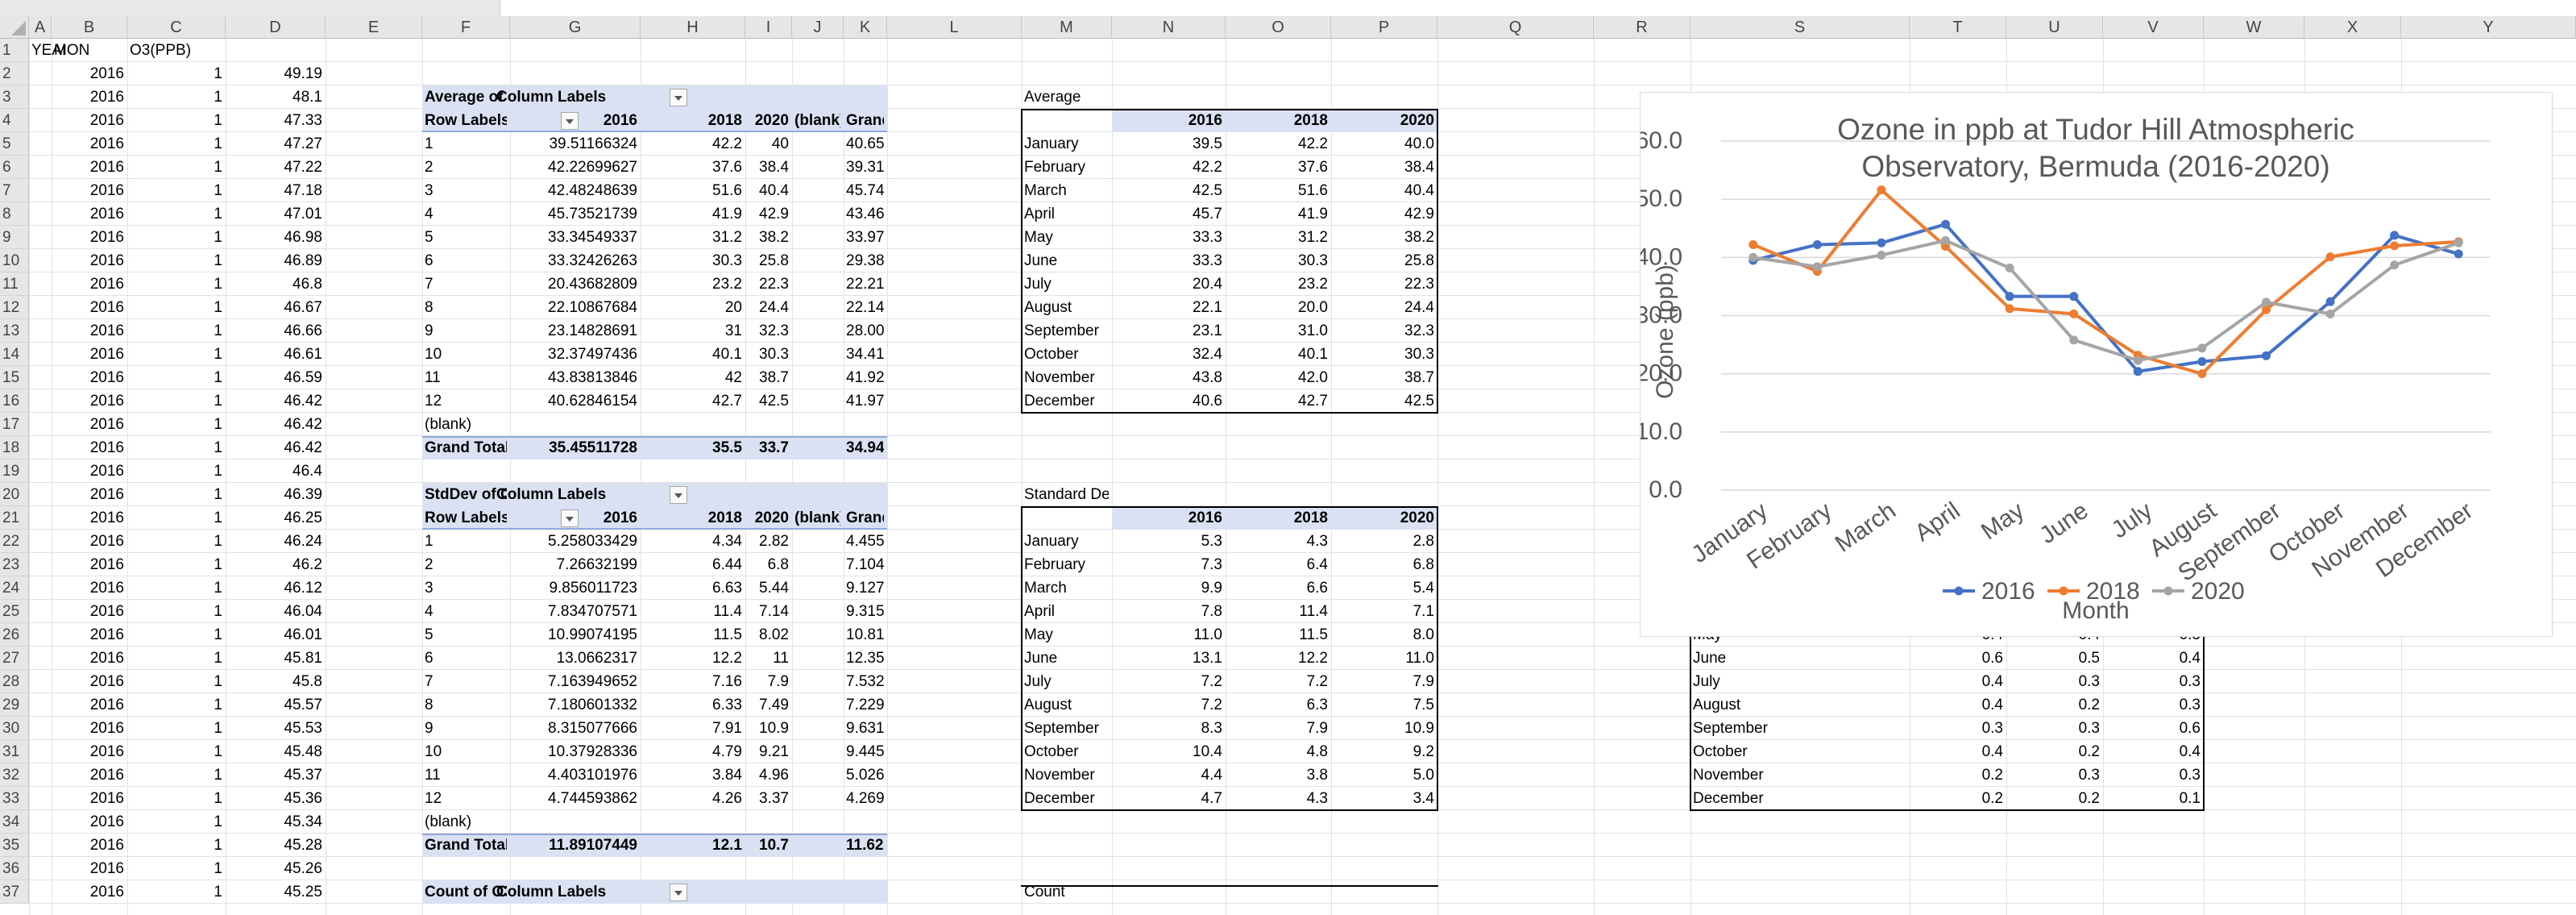 Image resolution: width=2576 pixels, height=915 pixels. Describe the element at coordinates (2089, 658) in the screenshot. I see `se-value-cell: 0.5` at that location.